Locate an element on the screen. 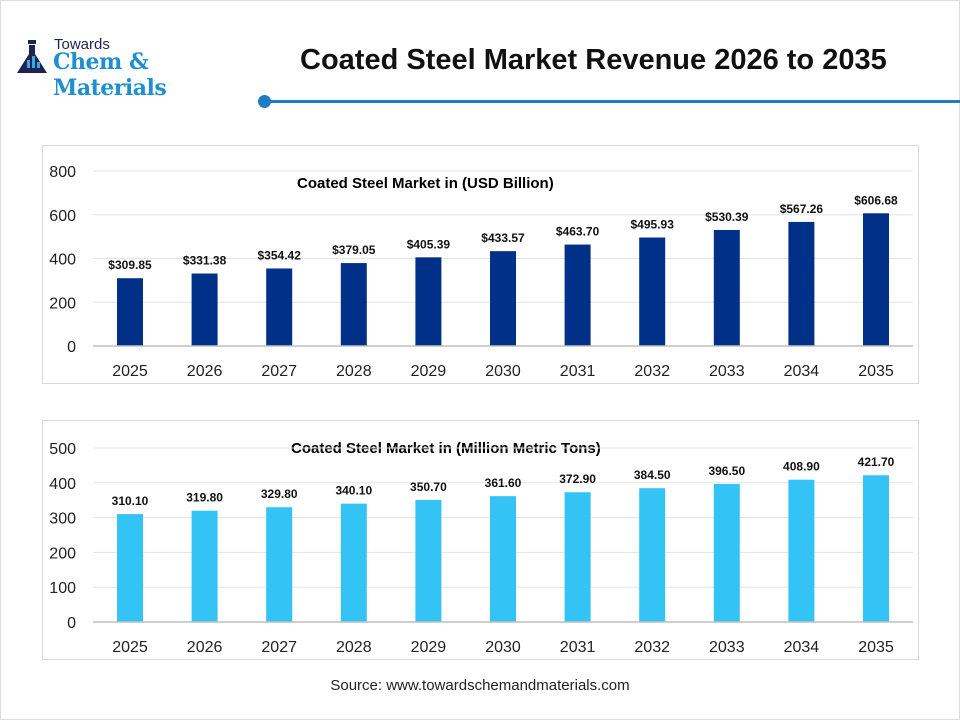  y-tick-label: 600 is located at coordinates (62, 216).